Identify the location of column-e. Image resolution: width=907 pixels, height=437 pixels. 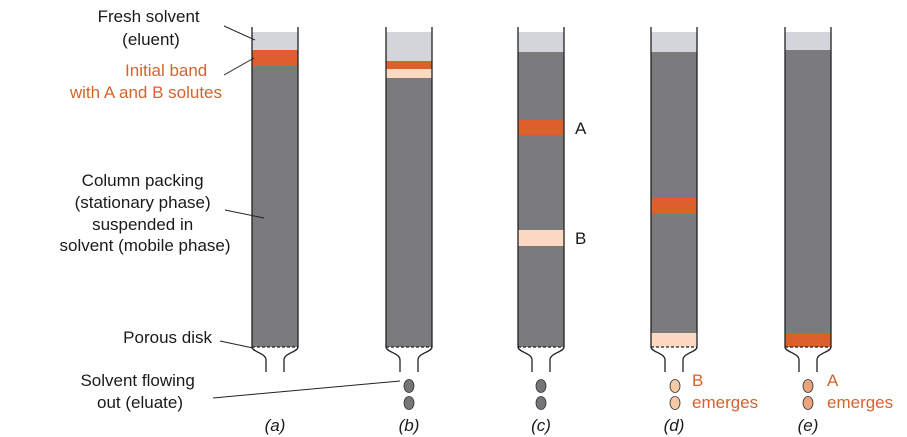
(808, 218).